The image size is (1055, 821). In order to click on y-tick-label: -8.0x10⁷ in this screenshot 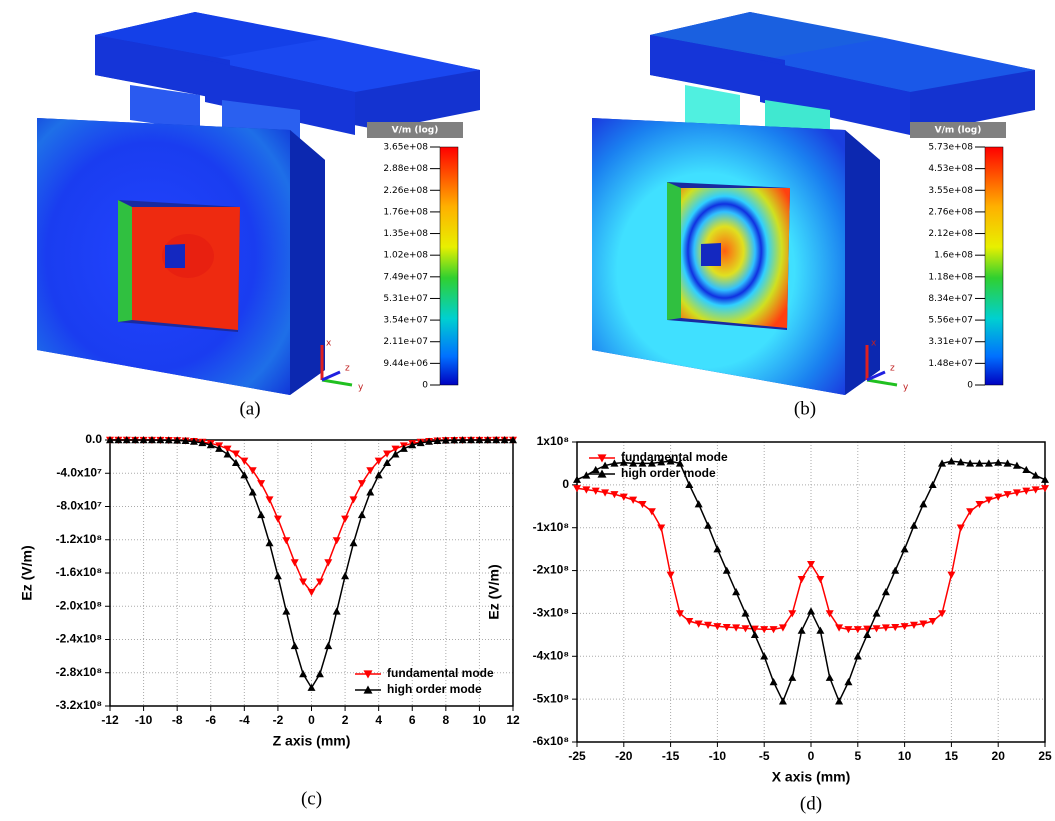, I will do `click(79, 506)`.